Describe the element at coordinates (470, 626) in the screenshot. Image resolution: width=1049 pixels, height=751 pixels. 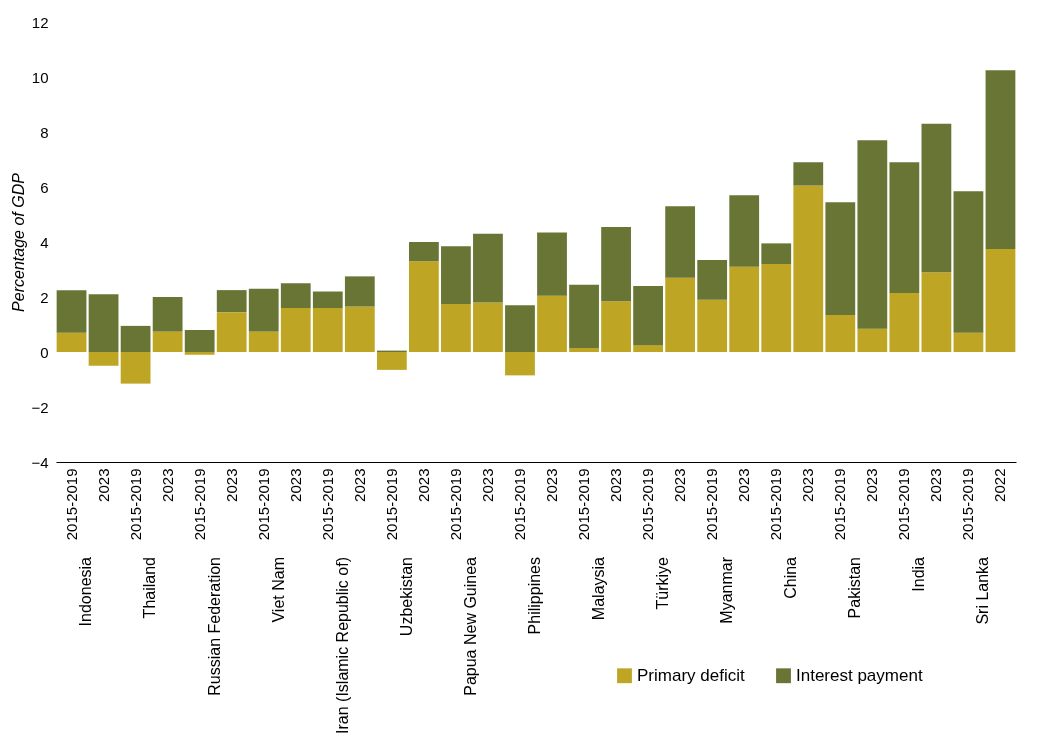
I see `text: Papua New Guinea` at that location.